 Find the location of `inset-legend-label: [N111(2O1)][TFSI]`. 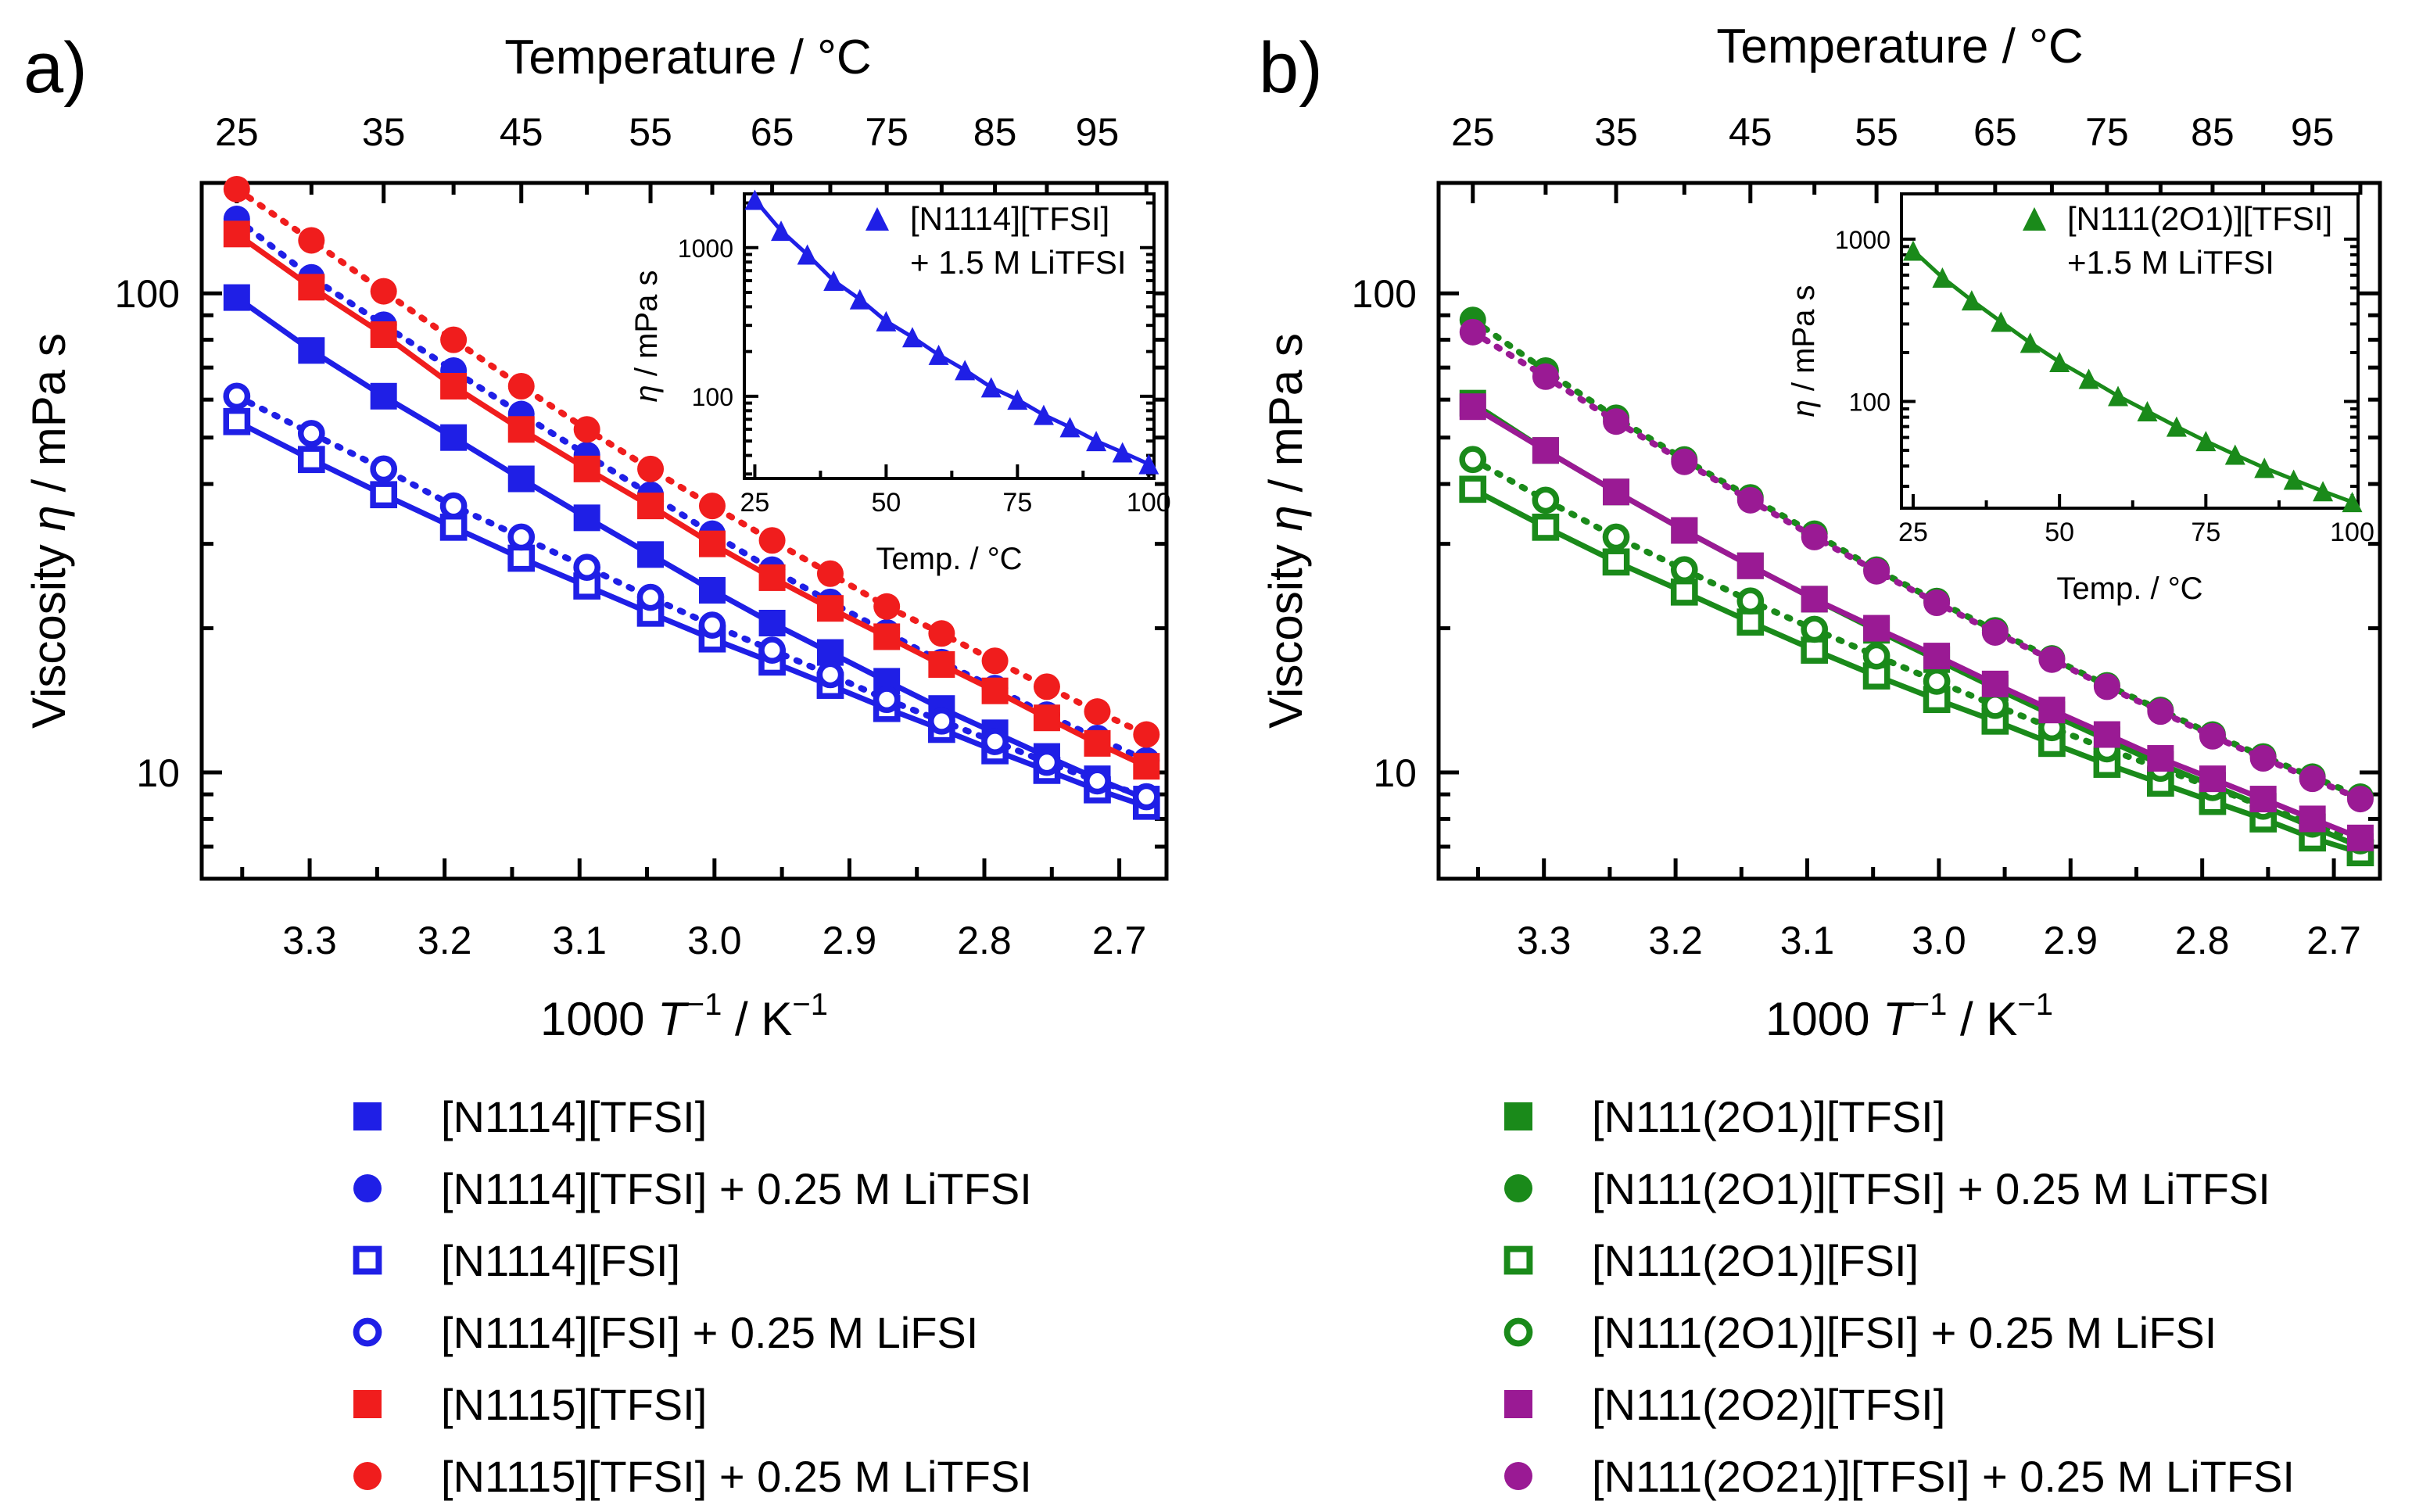

inset-legend-label: [N111(2O1)][TFSI] is located at coordinates (2199, 219).